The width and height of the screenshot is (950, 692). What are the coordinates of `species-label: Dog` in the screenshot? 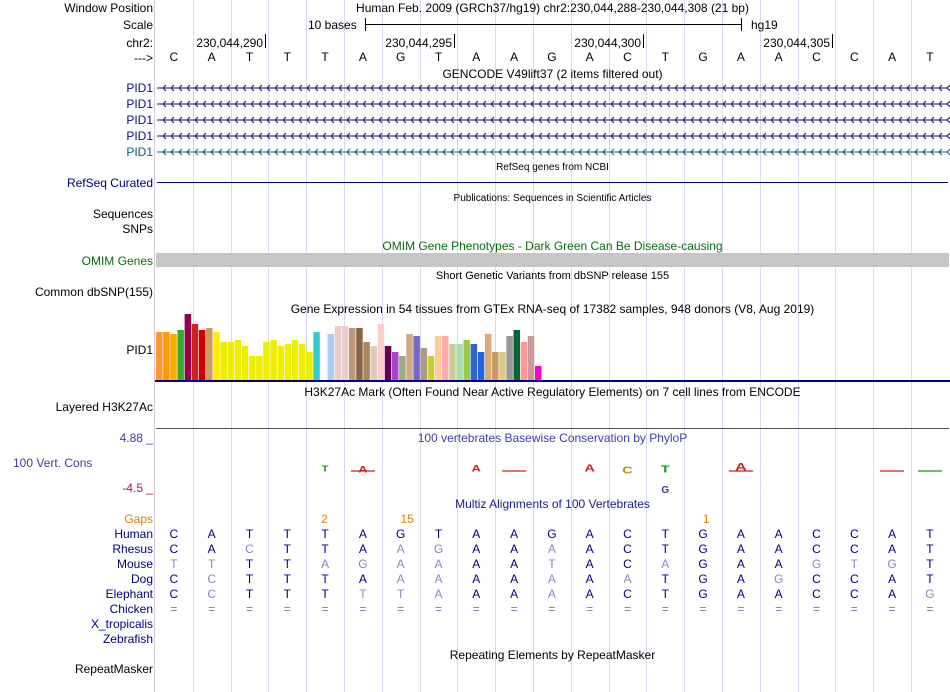 It's located at (141, 579).